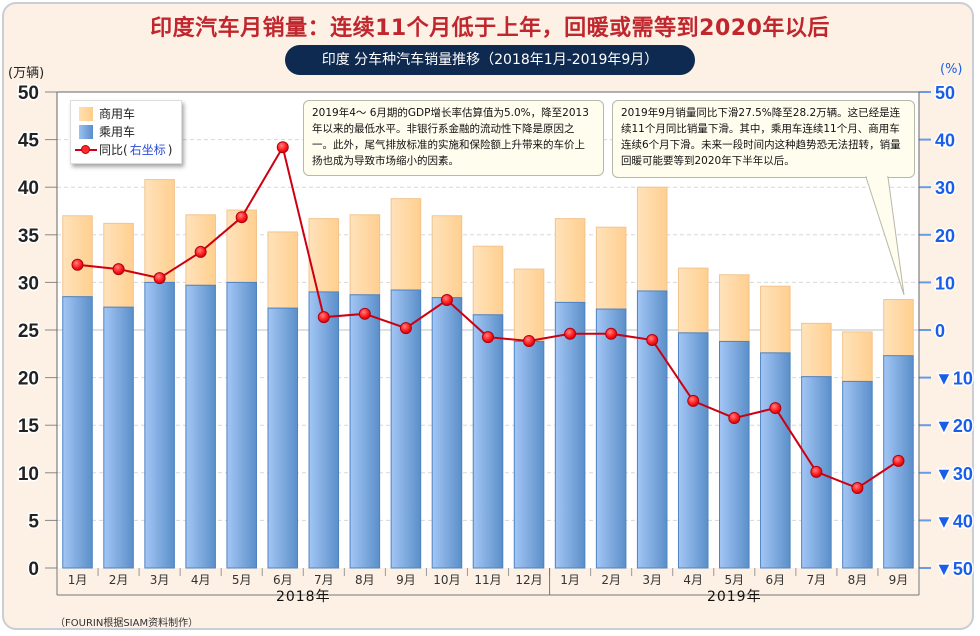 The width and height of the screenshot is (980, 636). Describe the element at coordinates (28, 474) in the screenshot. I see `left-tick-label: 10` at that location.